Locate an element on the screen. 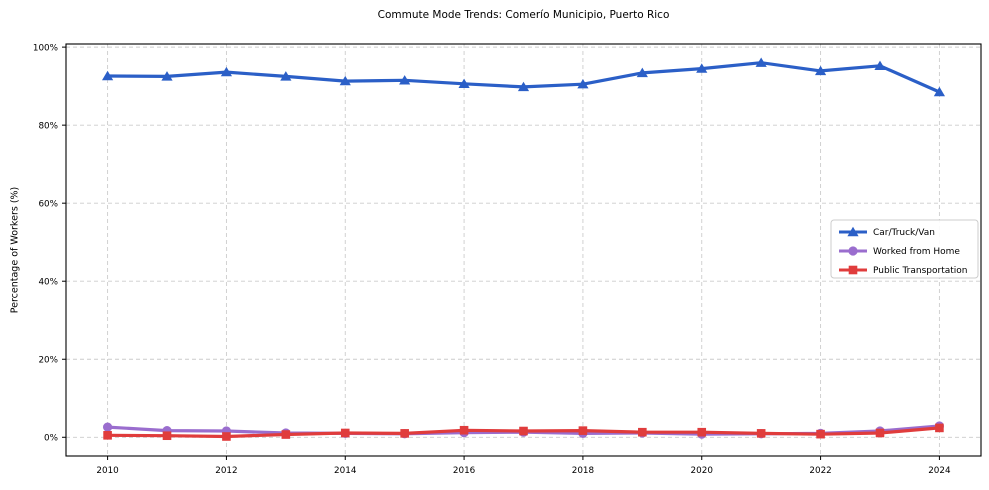 The height and width of the screenshot is (490, 989). legend-marker-car-truck-van is located at coordinates (853, 231).